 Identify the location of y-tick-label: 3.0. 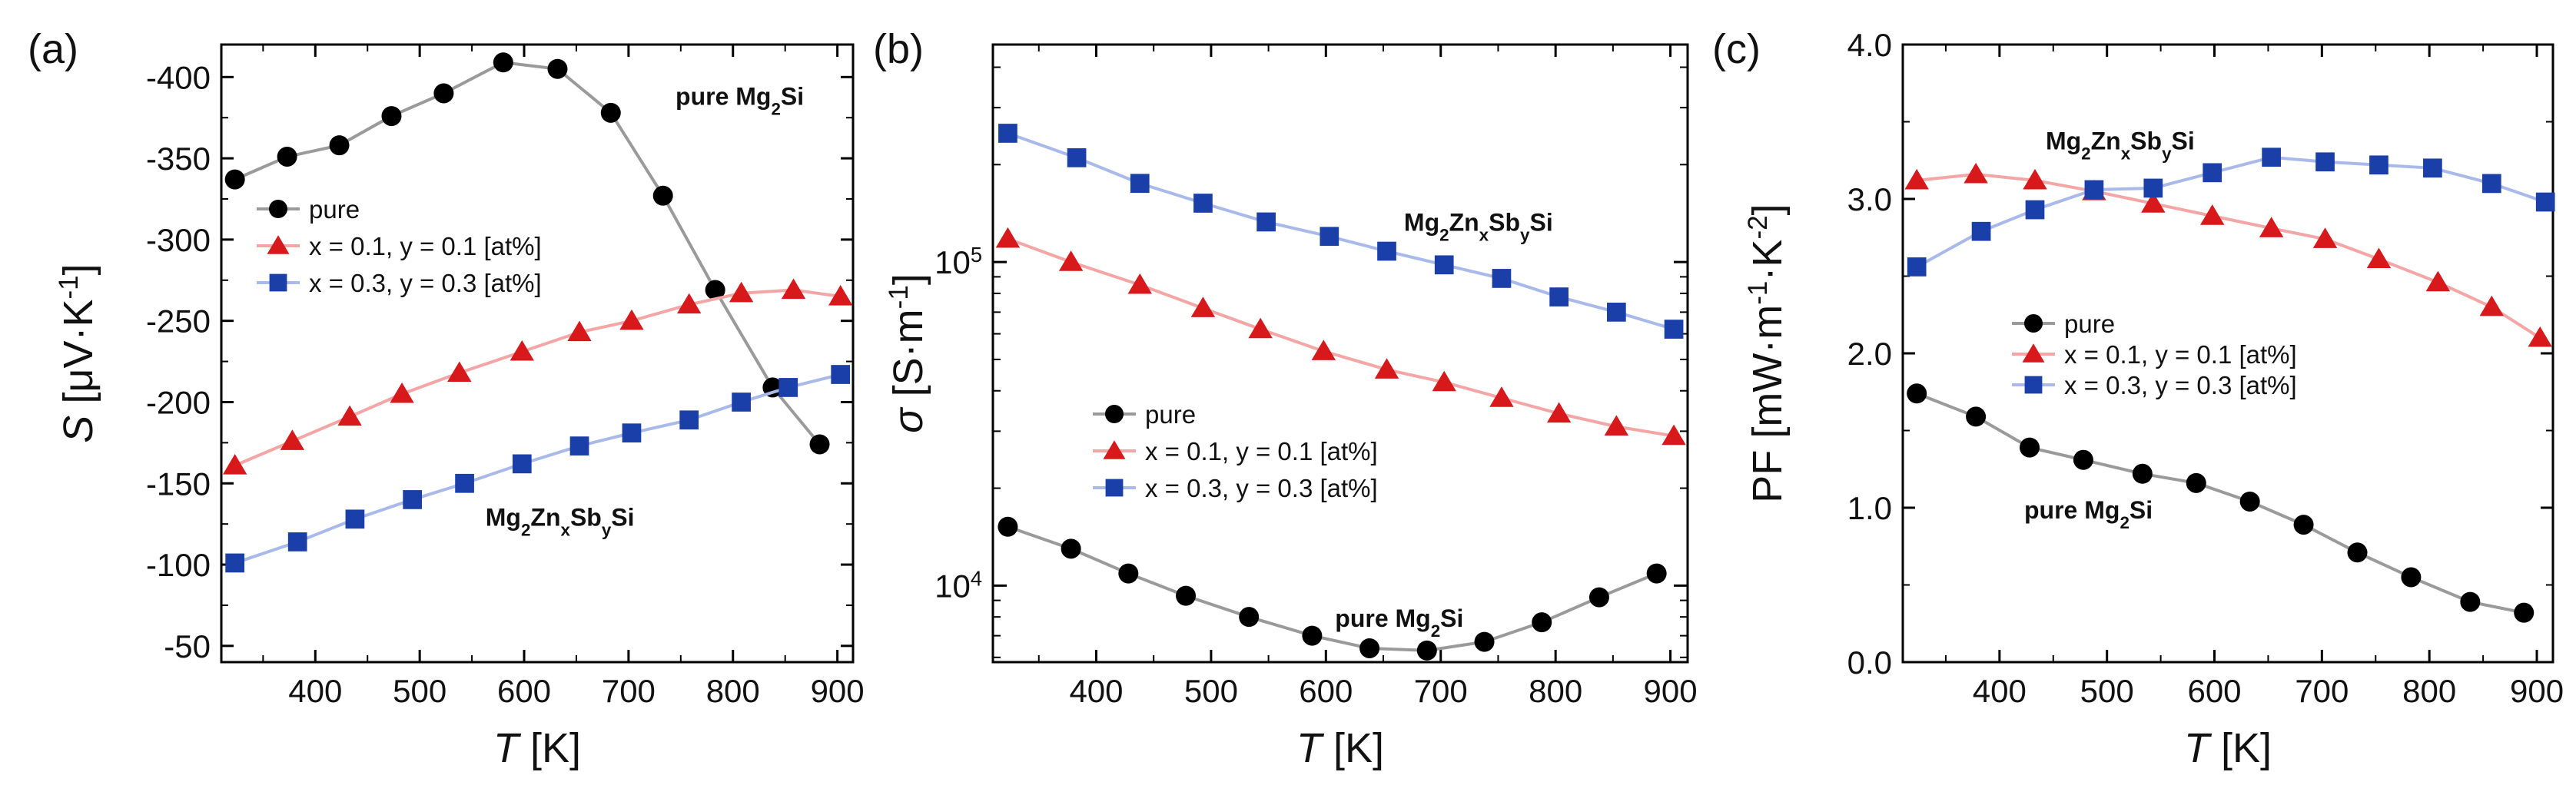
(1869, 199).